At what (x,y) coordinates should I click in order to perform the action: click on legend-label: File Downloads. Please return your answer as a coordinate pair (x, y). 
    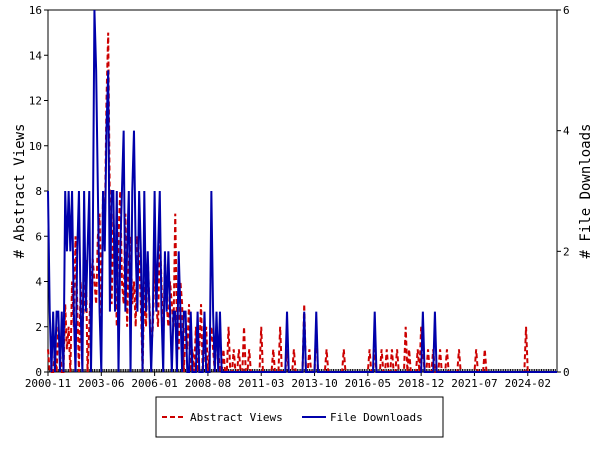
    Looking at the image, I should click on (376, 417).